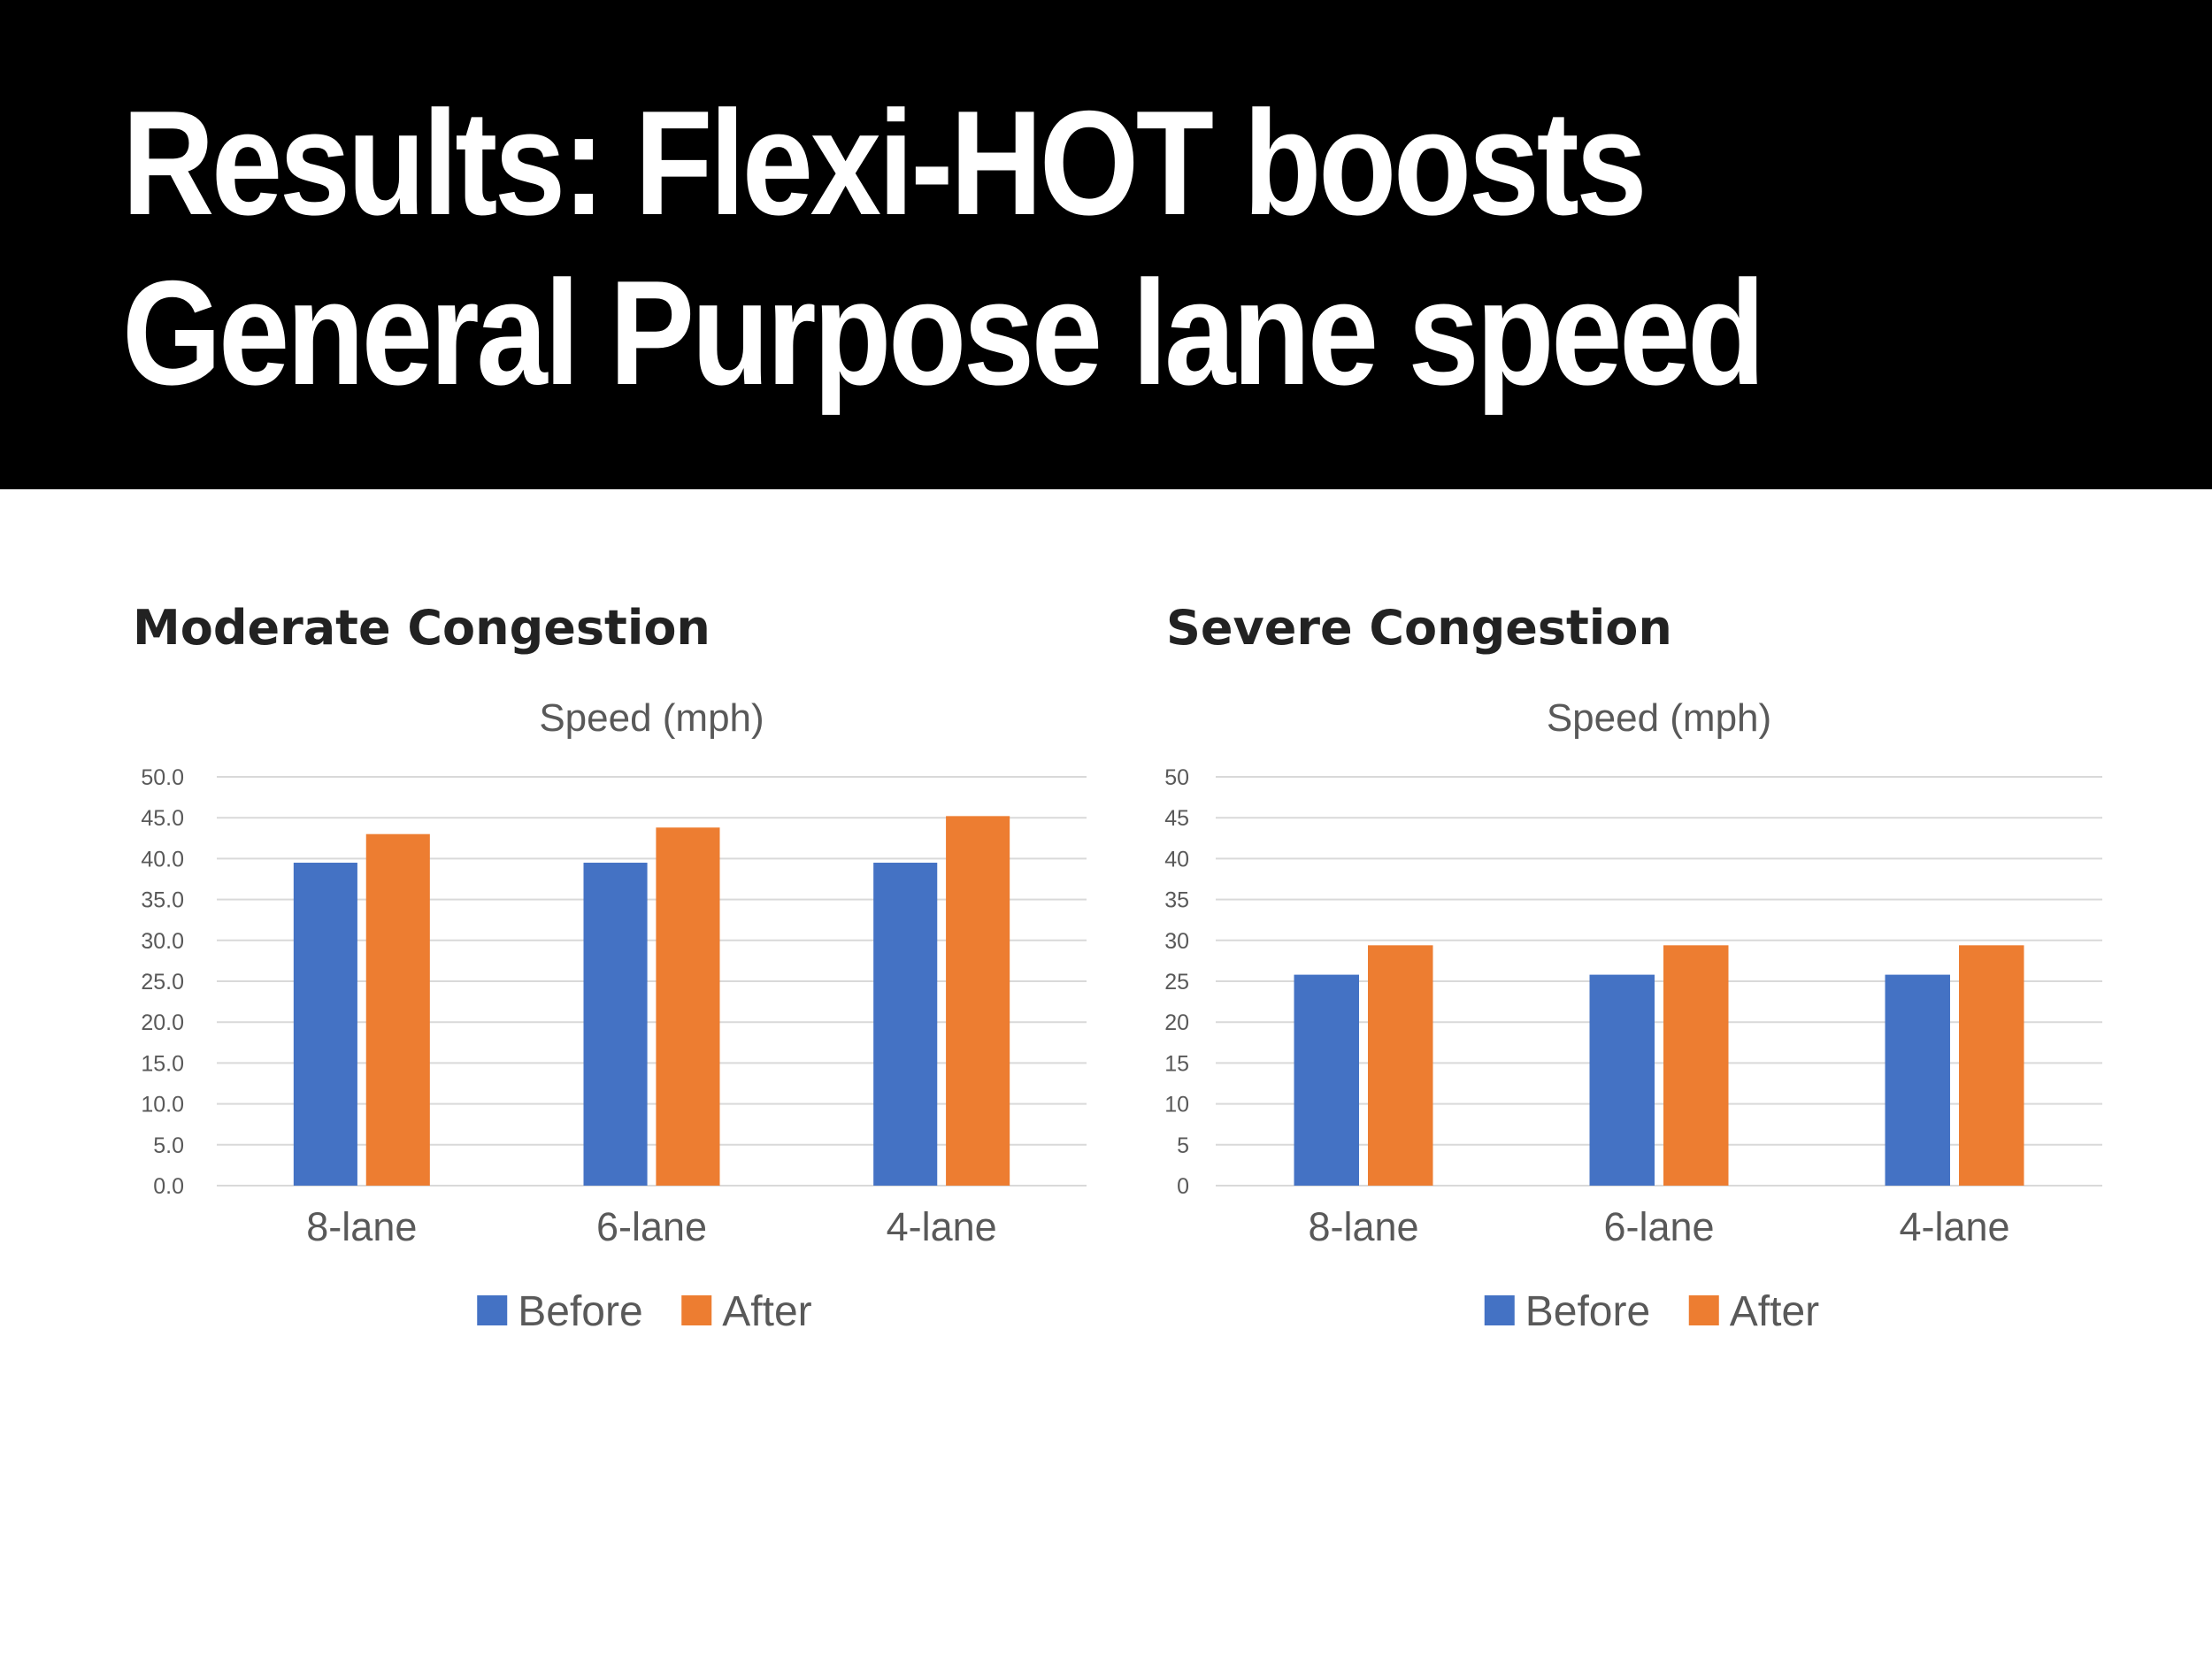 The height and width of the screenshot is (1659, 2212). Describe the element at coordinates (163, 1063) in the screenshot. I see `y-tick-label: 15.0` at that location.